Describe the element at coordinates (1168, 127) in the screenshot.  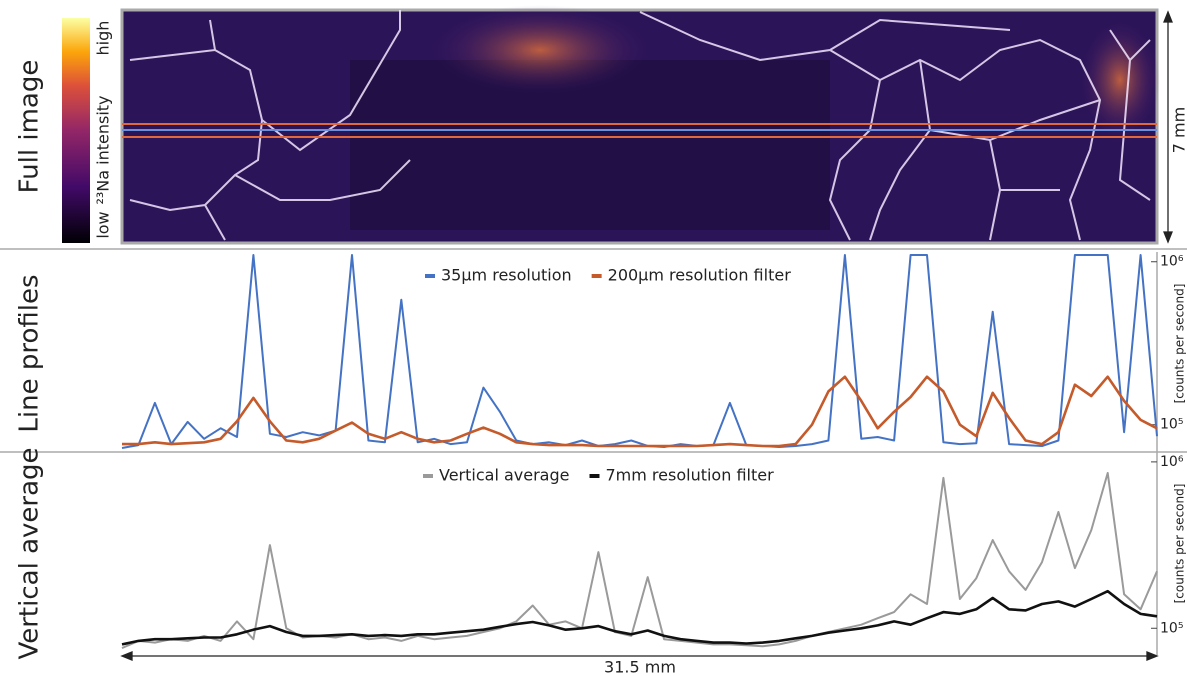
I see `dimension-arrow` at that location.